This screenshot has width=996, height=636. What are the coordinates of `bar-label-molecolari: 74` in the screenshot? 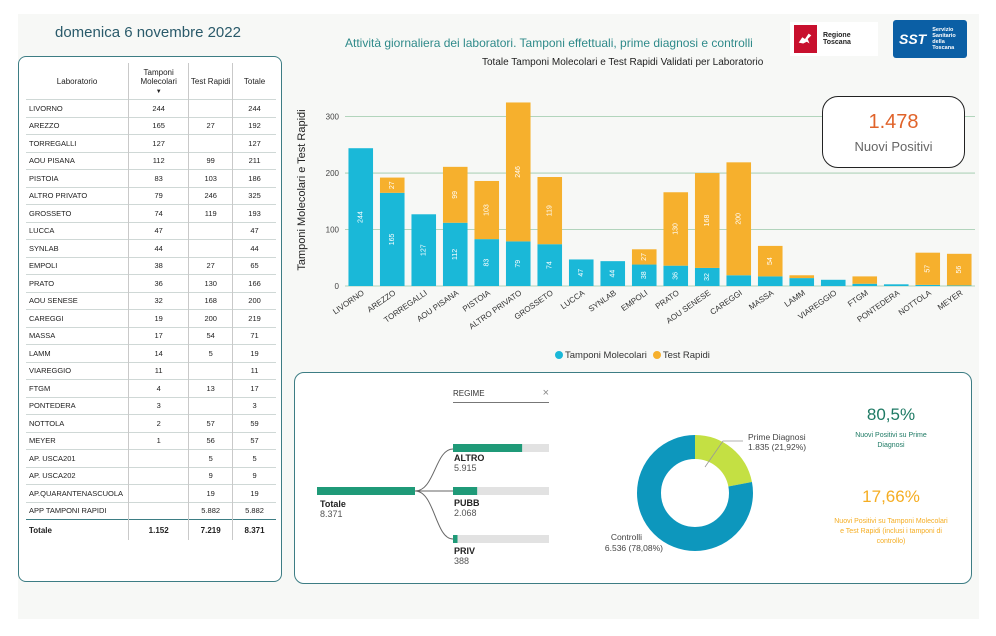 It's located at (550, 265).